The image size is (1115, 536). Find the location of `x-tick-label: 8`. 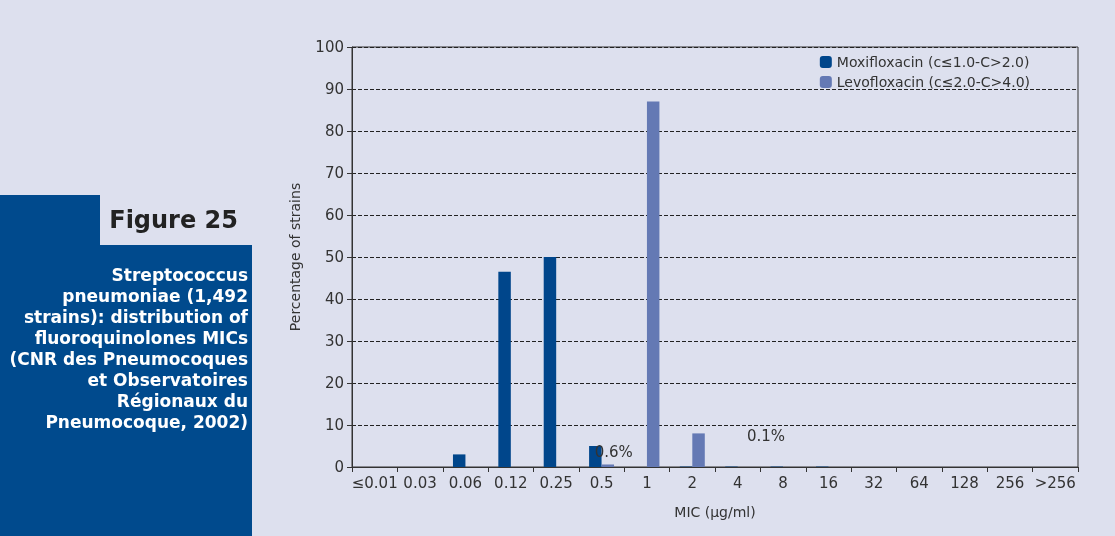

x-tick-label: 8 is located at coordinates (783, 482).